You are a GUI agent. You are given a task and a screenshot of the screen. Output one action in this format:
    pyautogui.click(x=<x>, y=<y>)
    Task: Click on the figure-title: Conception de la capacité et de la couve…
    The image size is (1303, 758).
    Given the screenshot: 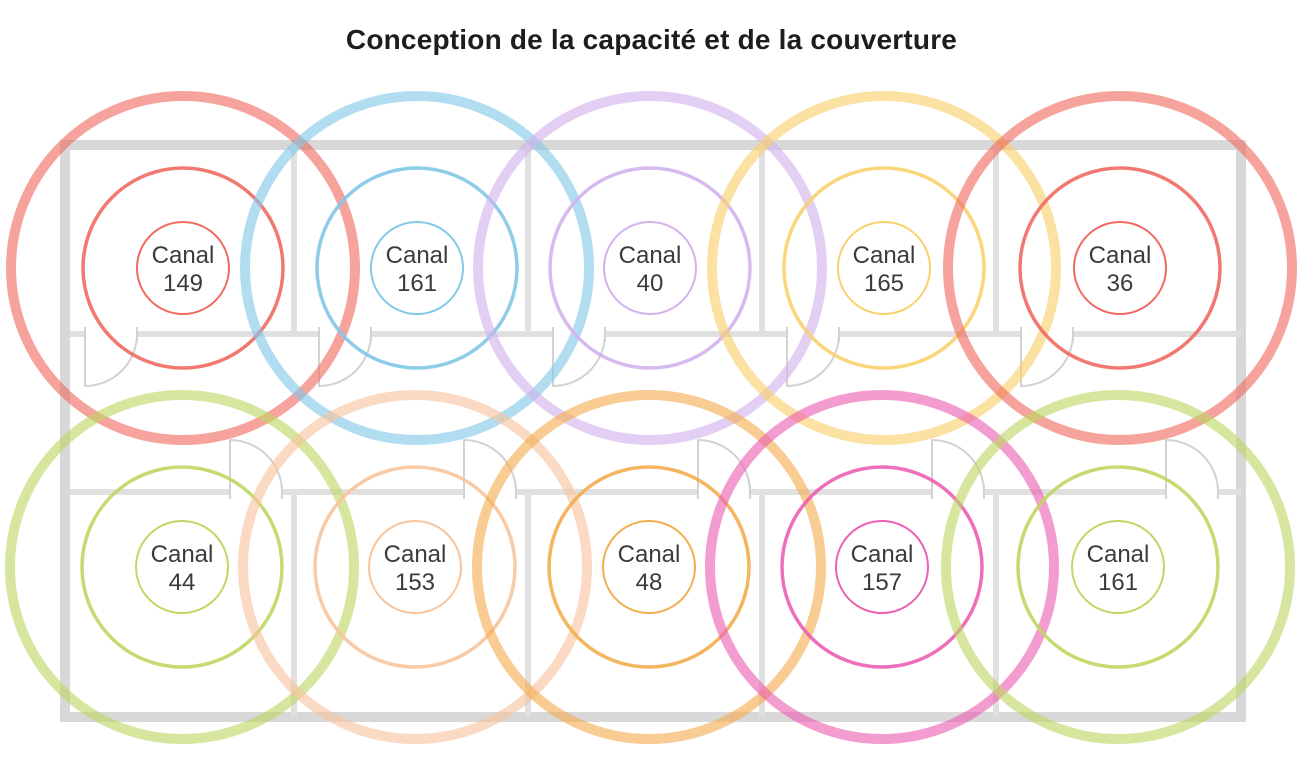 What is the action you would take?
    pyautogui.click(x=651, y=39)
    